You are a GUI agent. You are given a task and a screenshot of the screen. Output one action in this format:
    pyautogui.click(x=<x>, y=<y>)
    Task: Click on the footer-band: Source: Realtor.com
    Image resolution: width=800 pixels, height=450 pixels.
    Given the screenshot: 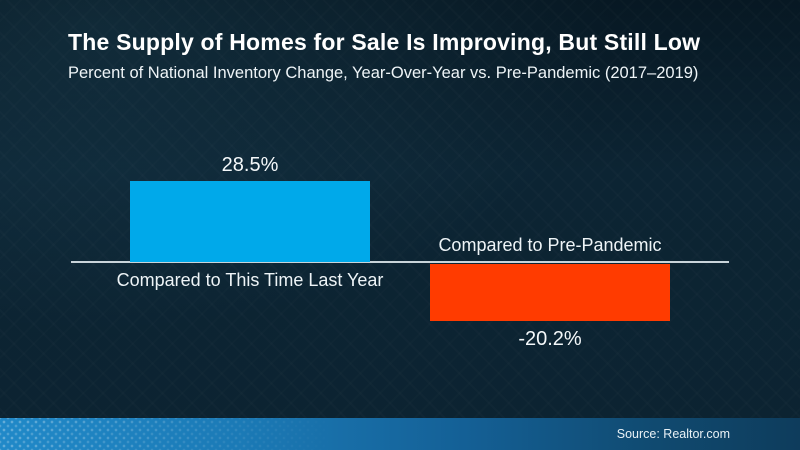 What is the action you would take?
    pyautogui.click(x=400, y=434)
    